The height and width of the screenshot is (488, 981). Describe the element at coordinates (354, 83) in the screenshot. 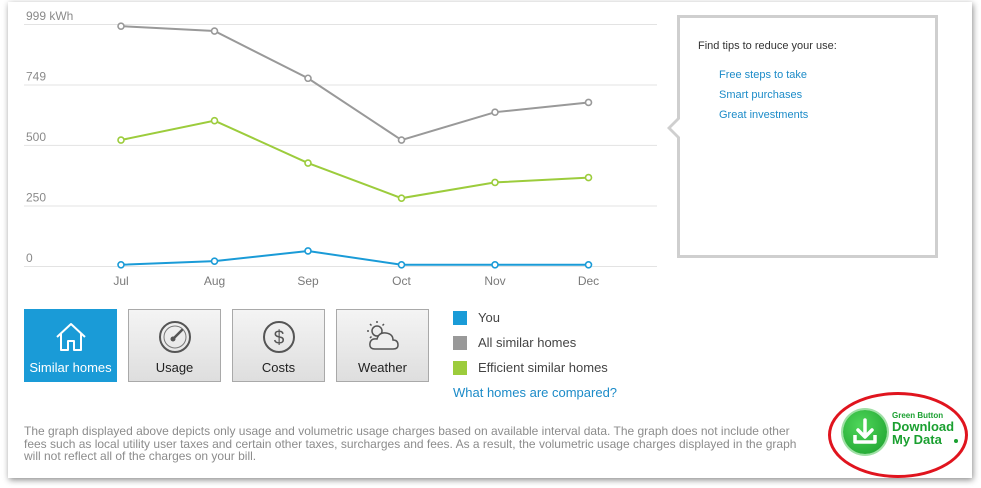

I see `series-line-all-similar-homes` at that location.